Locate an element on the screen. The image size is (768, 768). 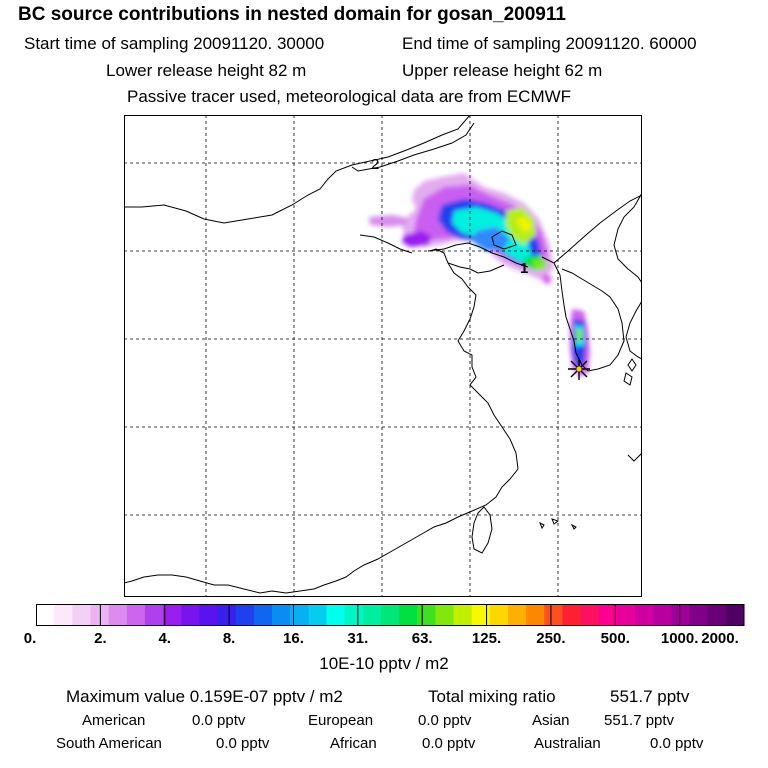
total-mixing-ratio-value: 551.7 pptv is located at coordinates (650, 696).